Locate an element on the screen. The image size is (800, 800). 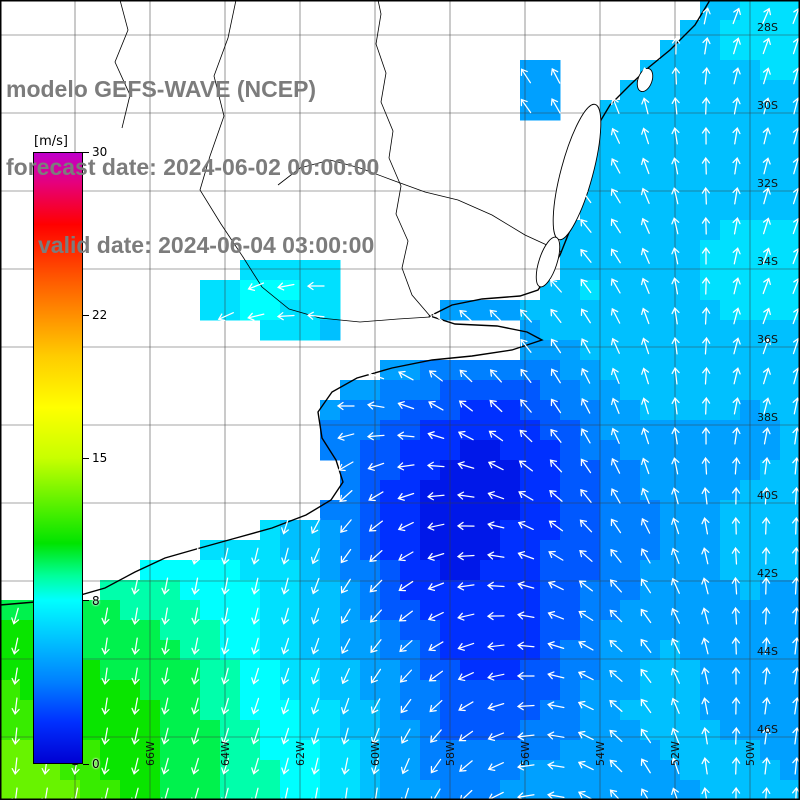
latitude-label: 42S is located at coordinates (767, 573).